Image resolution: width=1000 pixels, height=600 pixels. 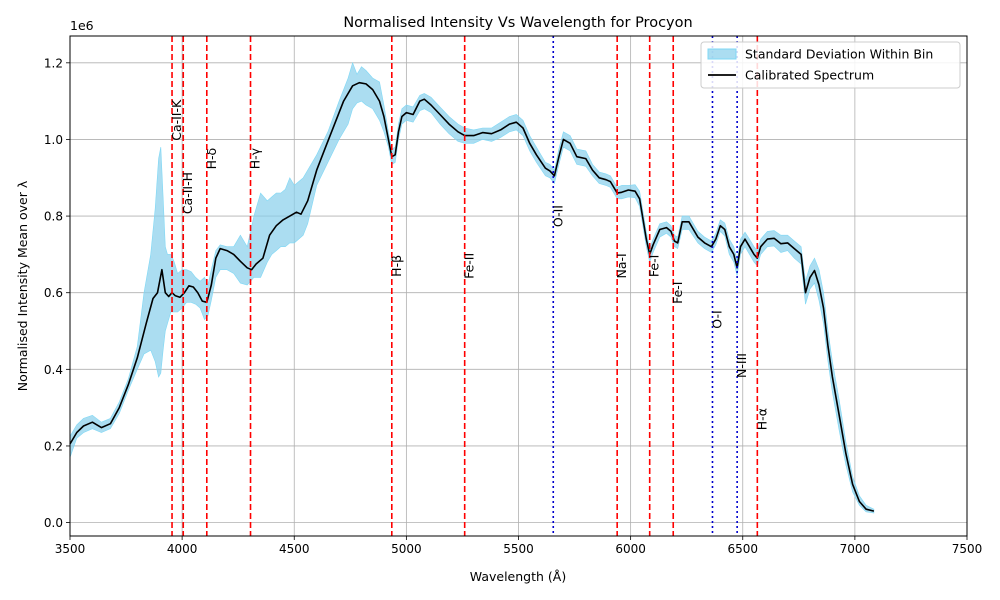 What do you see at coordinates (53, 523) in the screenshot?
I see `y-tick-label: 0.0` at bounding box center [53, 523].